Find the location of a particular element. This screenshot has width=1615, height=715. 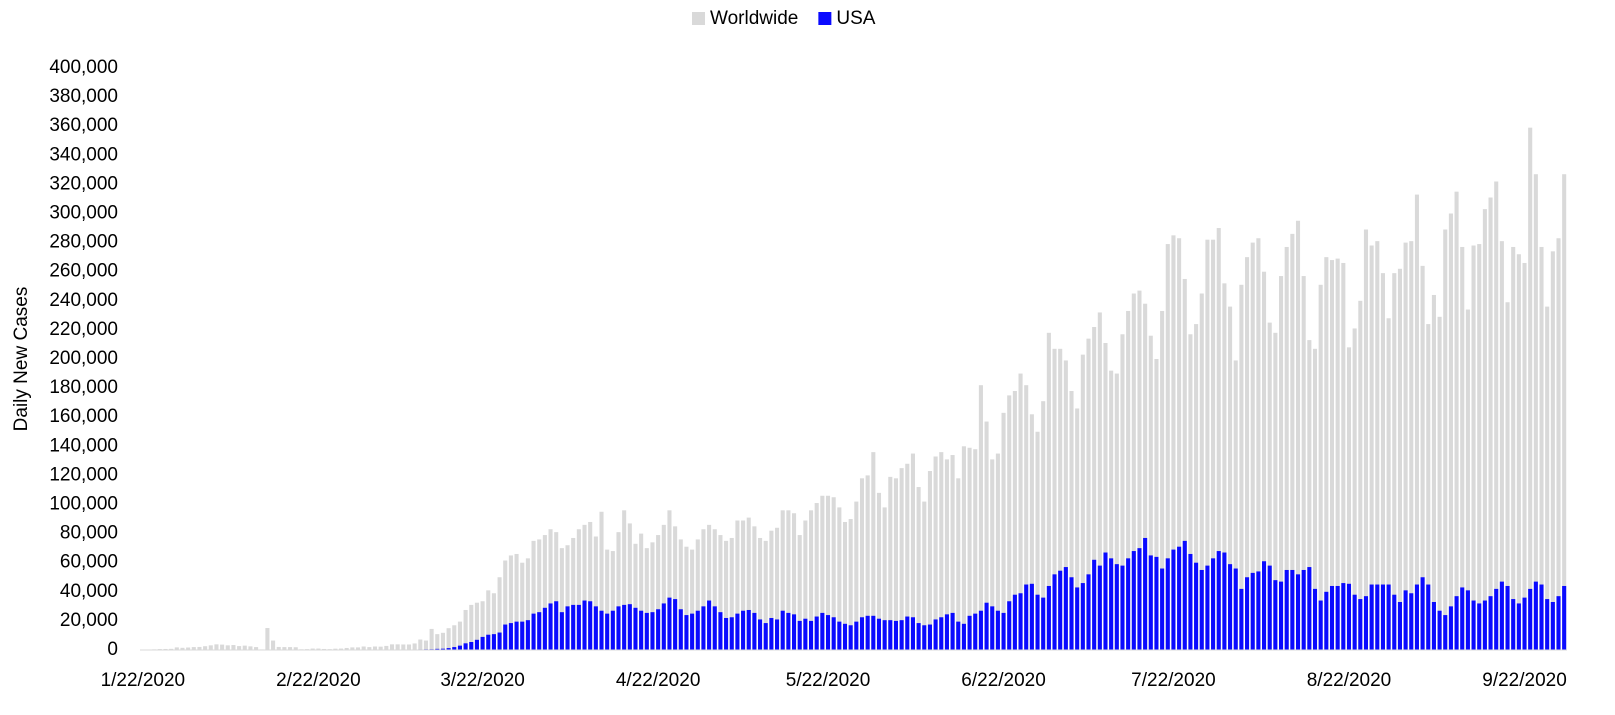

y-tick-label: 100,000 is located at coordinates (83, 504).